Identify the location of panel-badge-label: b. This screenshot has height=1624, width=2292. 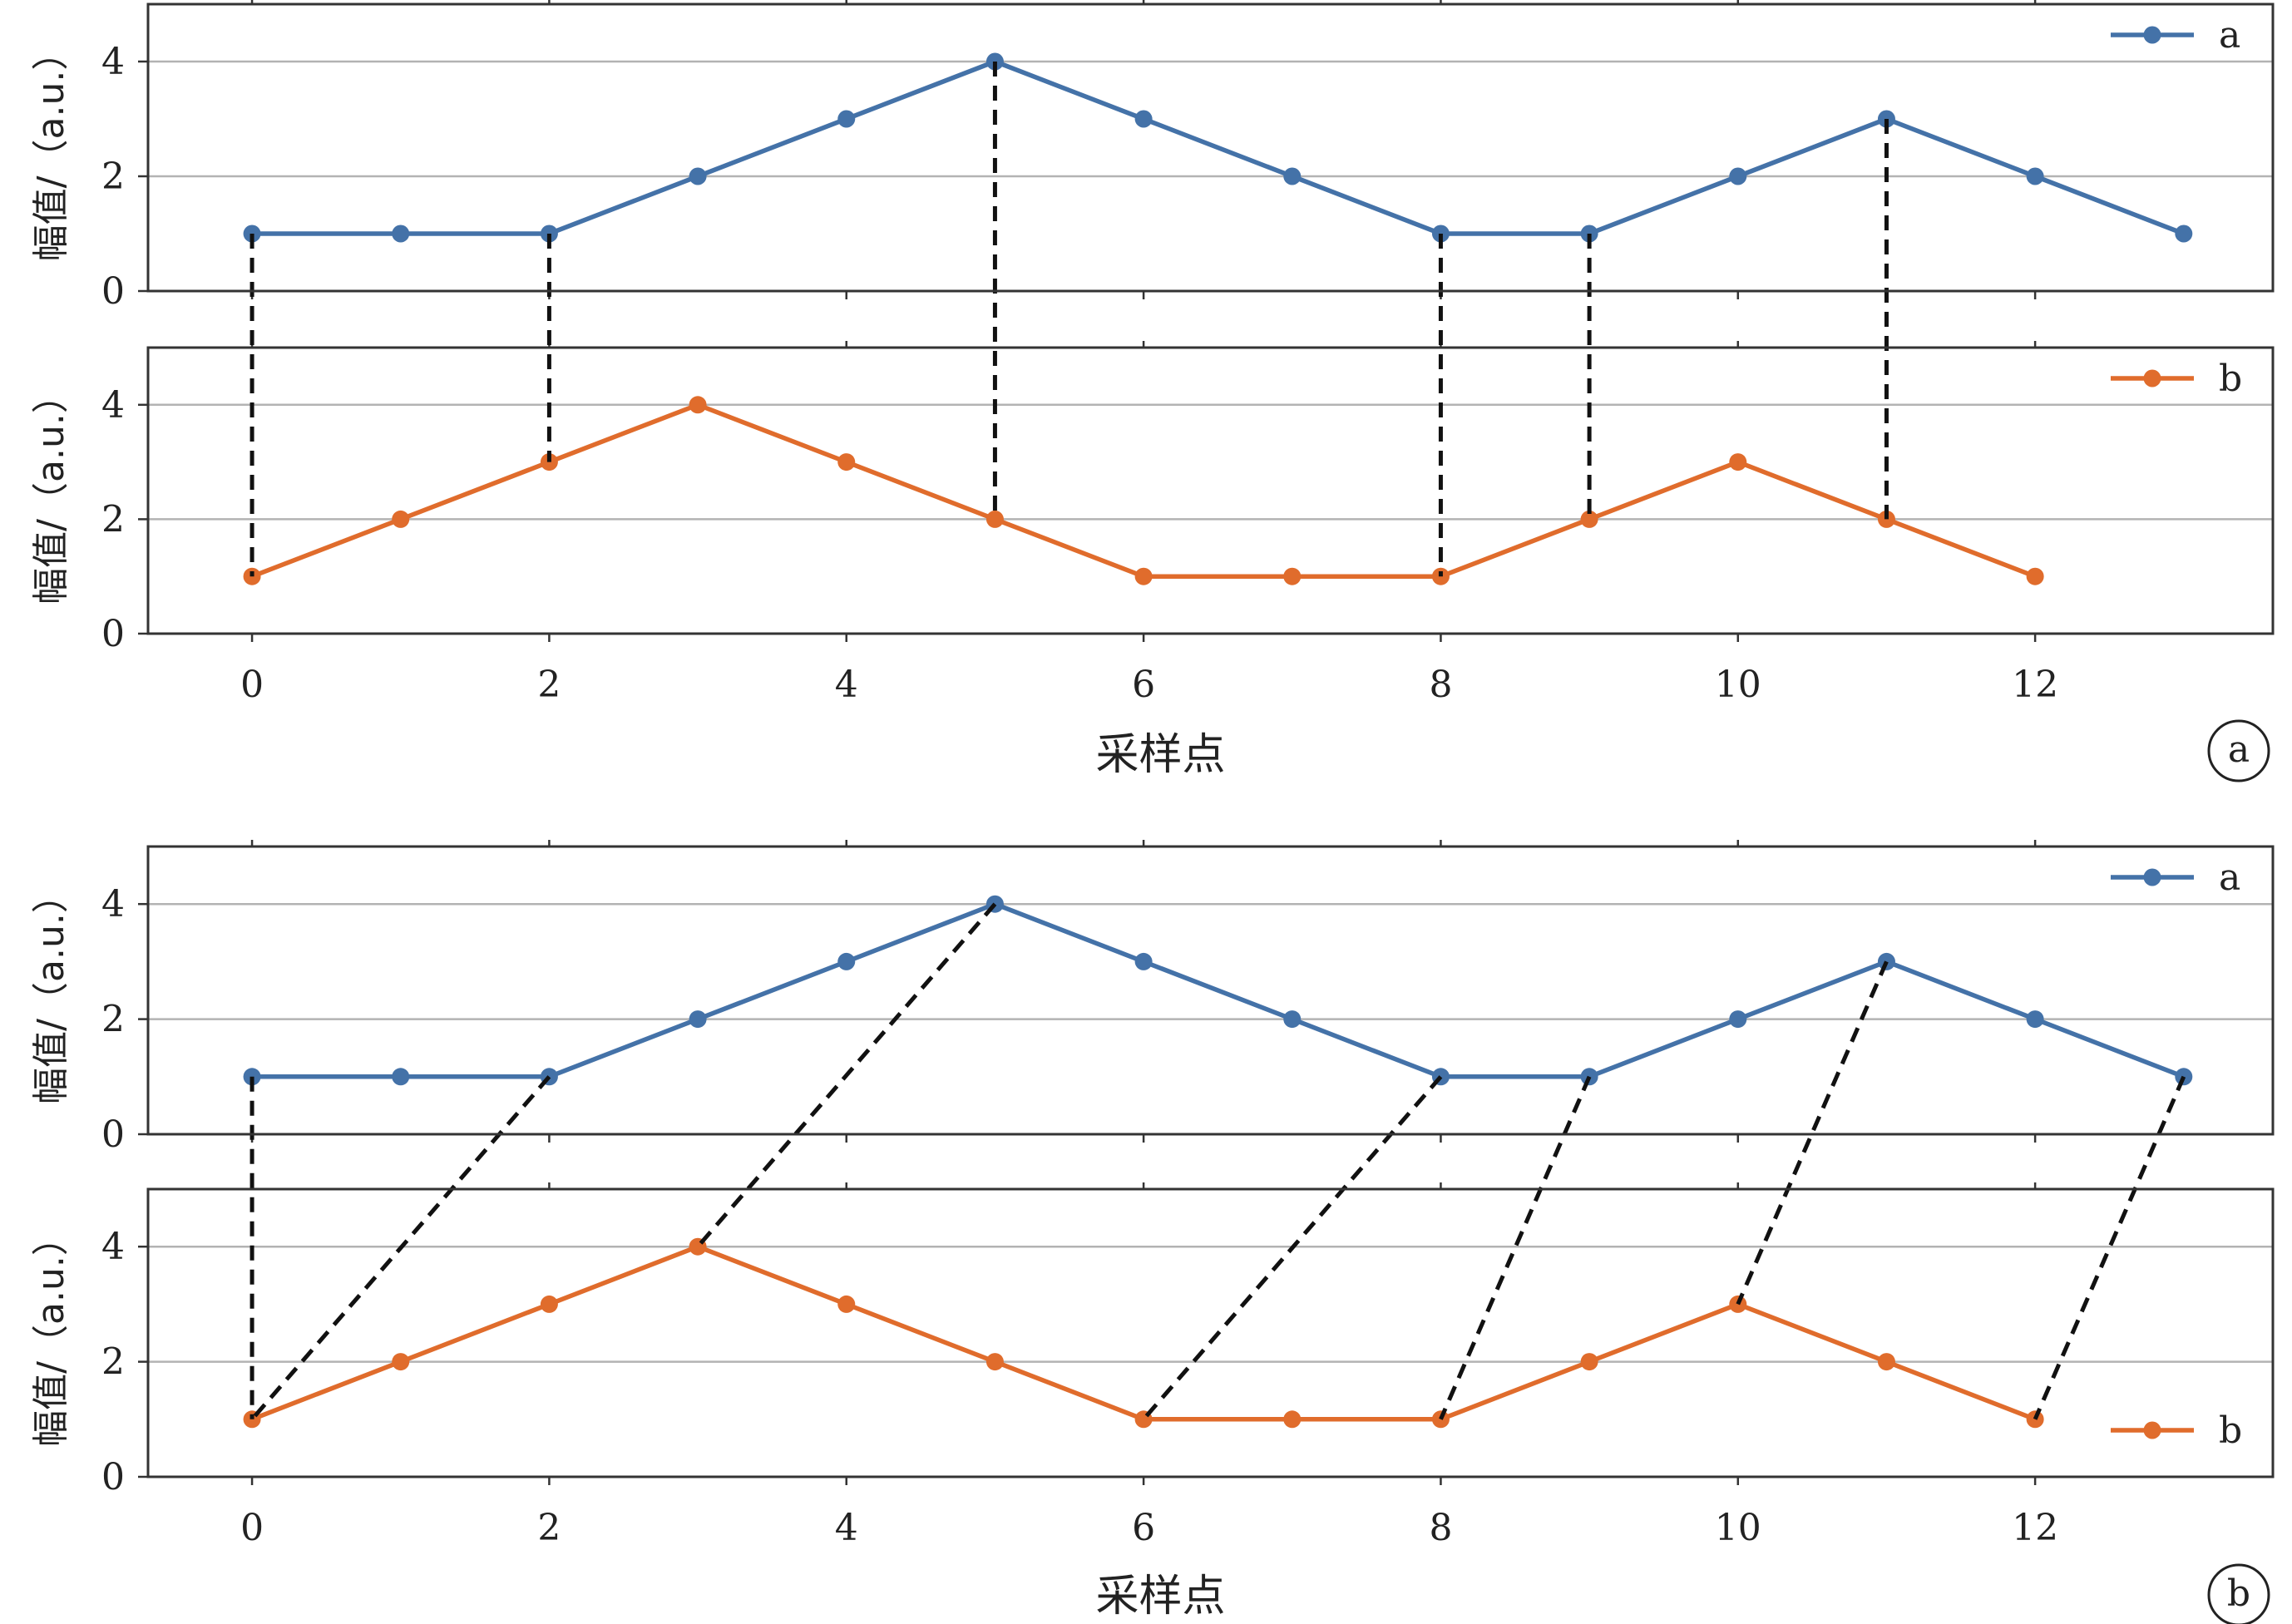
(2239, 1593).